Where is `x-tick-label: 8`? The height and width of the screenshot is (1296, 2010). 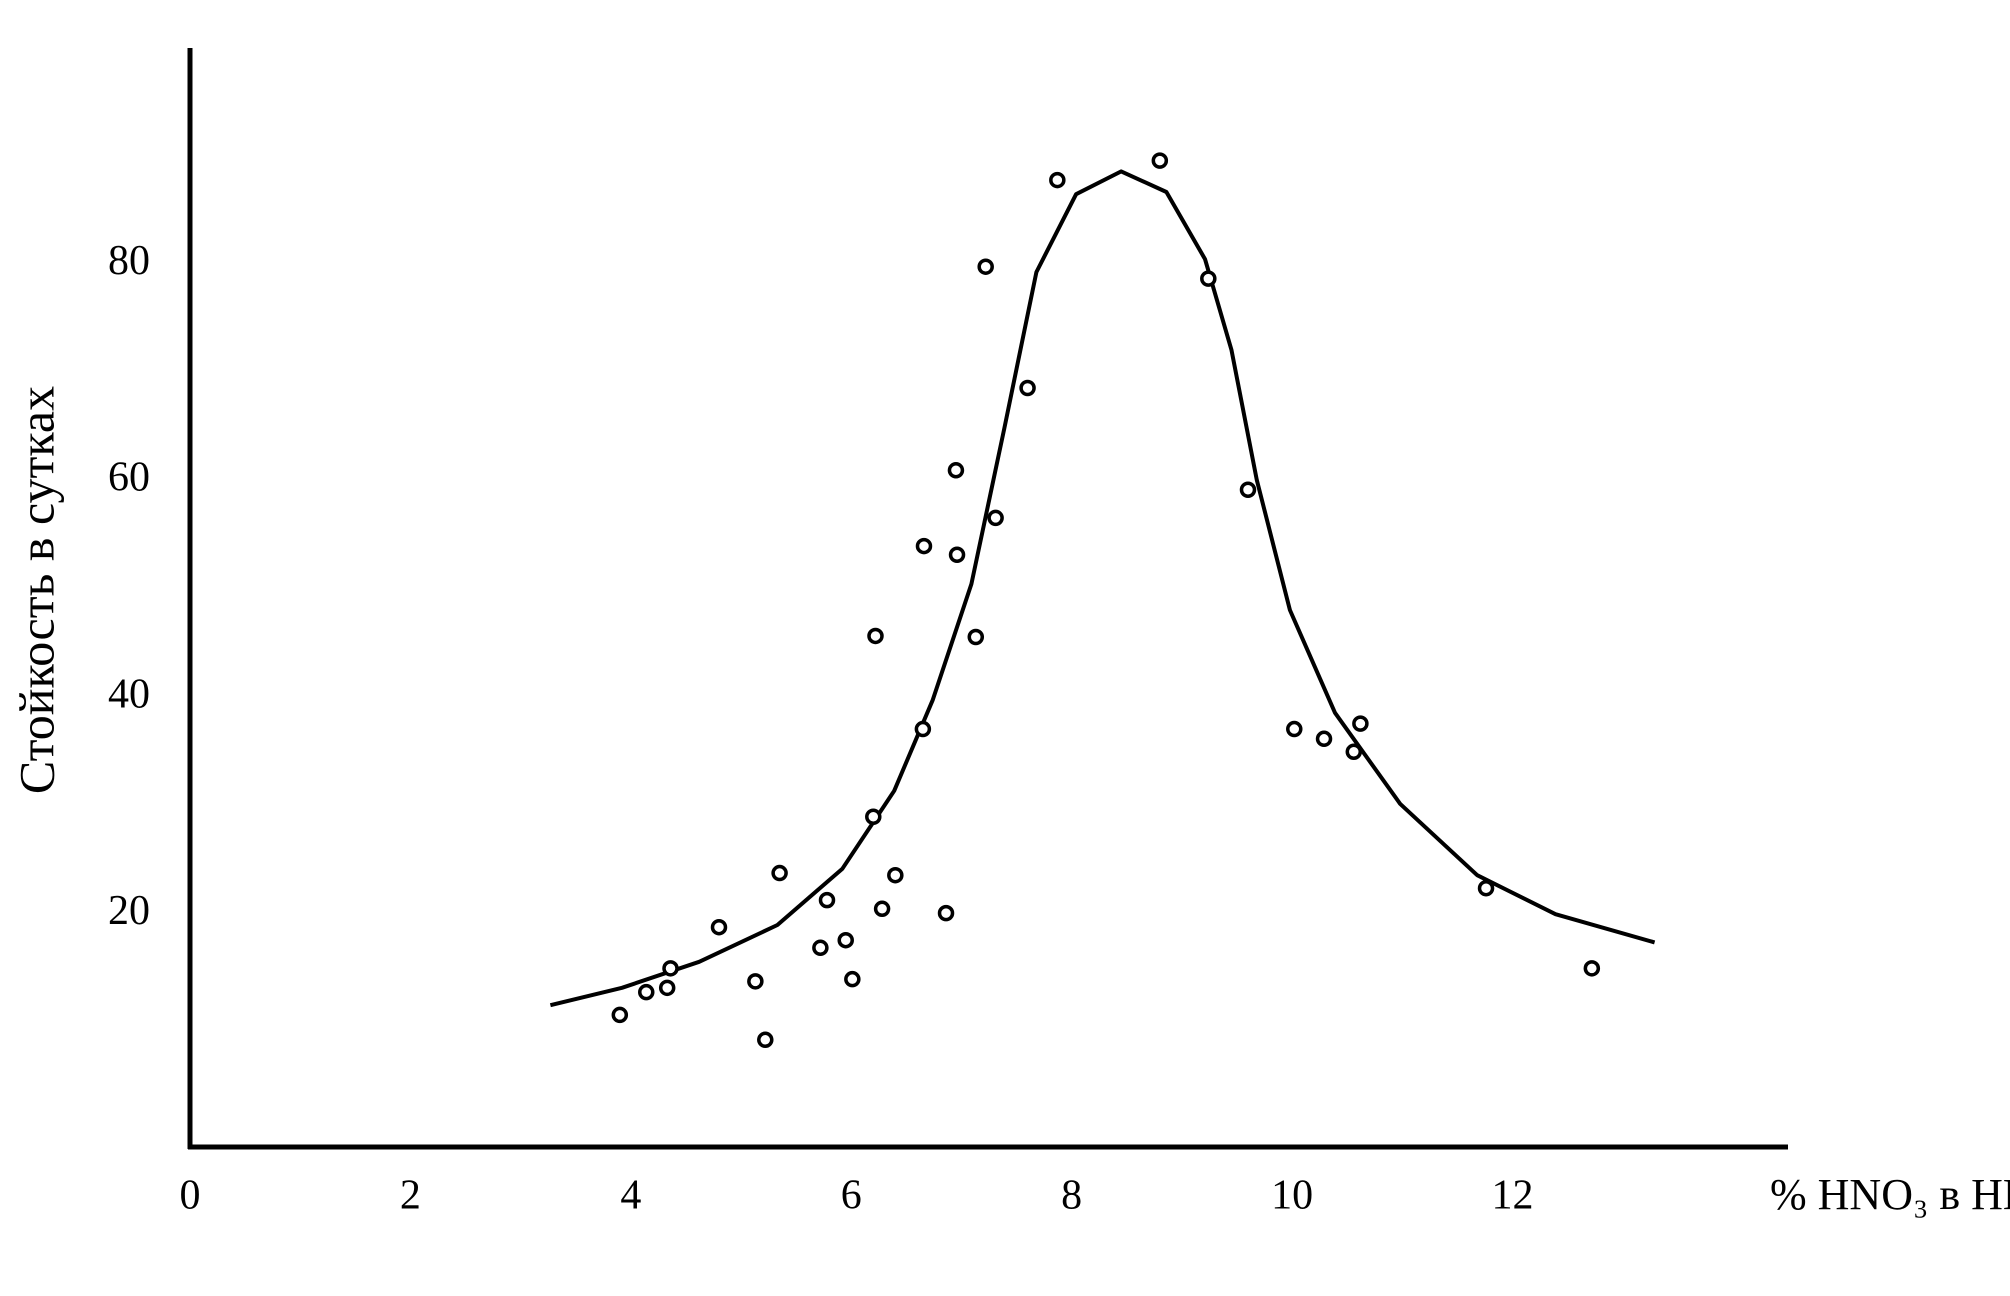 x-tick-label: 8 is located at coordinates (1071, 1196).